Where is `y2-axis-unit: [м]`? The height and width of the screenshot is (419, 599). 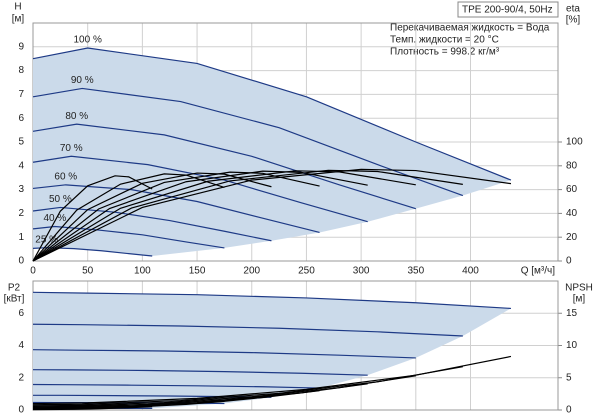 y2-axis-unit: [м] is located at coordinates (579, 299).